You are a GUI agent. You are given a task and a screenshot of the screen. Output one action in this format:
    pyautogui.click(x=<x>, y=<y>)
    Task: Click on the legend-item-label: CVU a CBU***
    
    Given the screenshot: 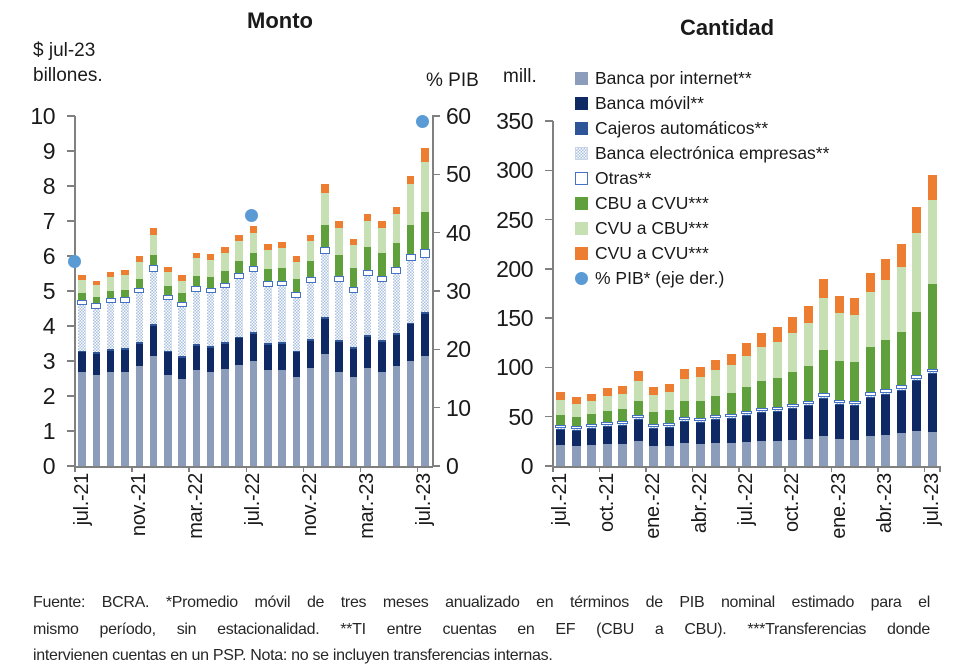 What is the action you would take?
    pyautogui.click(x=652, y=228)
    